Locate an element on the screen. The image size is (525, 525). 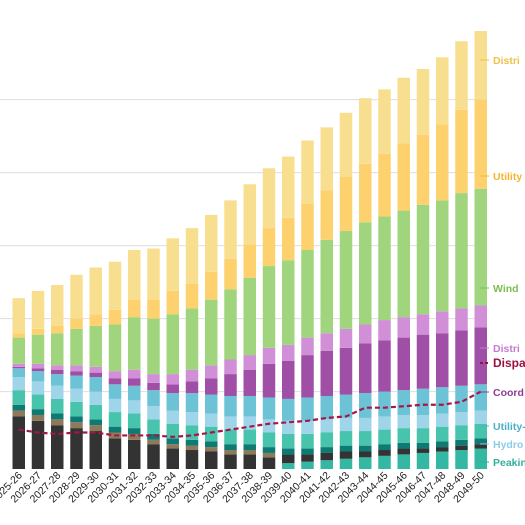
bar-segment-2034-35-utility-storage is located at coordinates (192, 403).